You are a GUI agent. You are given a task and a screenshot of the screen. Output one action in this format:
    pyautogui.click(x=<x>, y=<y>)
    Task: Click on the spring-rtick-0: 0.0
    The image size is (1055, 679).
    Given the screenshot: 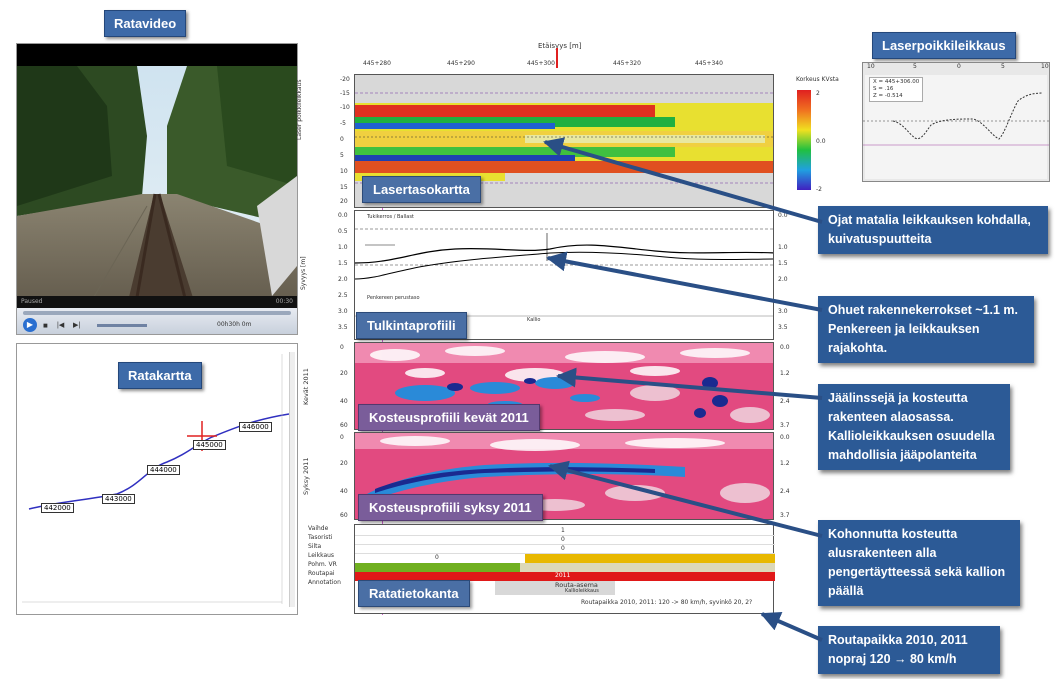 What is the action you would take?
    pyautogui.click(x=785, y=347)
    